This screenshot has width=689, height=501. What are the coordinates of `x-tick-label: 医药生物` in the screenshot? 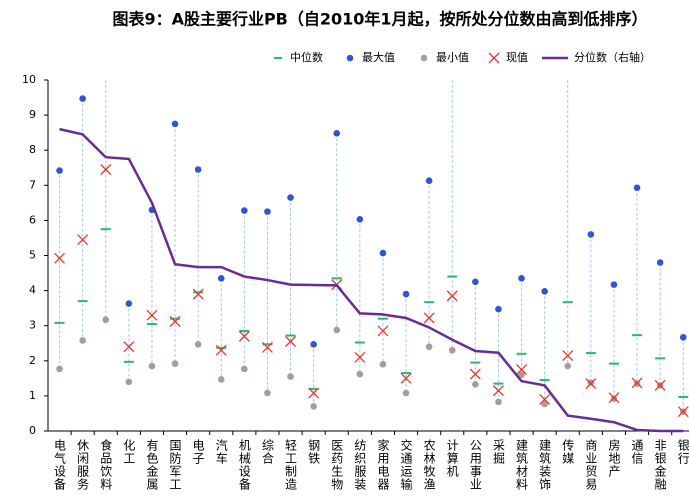 It's located at (337, 465).